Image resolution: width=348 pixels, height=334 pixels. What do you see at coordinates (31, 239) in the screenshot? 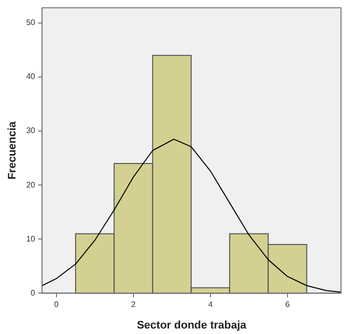
I see `y-tick-label: 10` at bounding box center [31, 239].